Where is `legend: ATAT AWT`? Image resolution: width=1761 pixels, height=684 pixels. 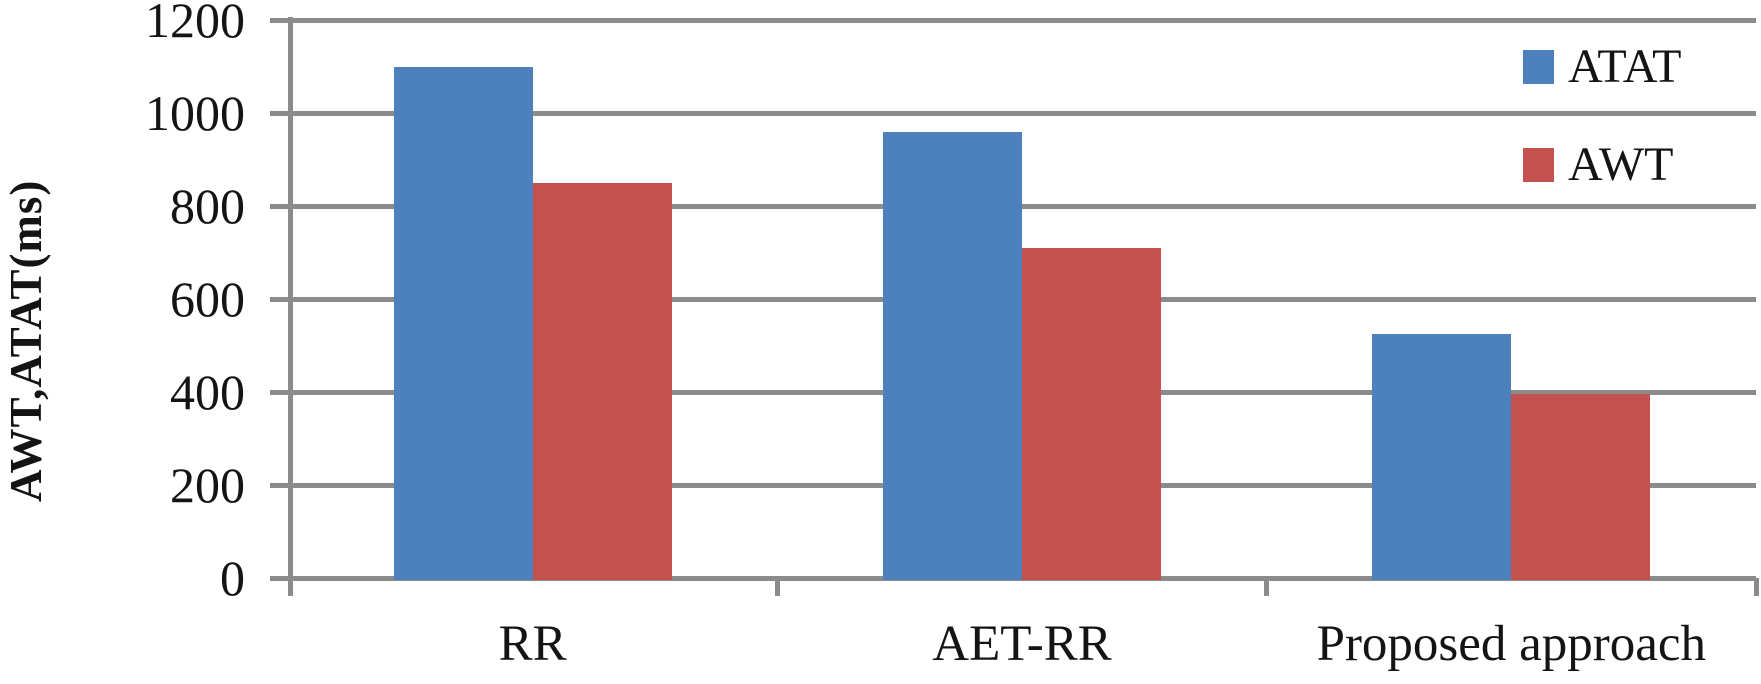 legend: ATAT AWT is located at coordinates (1602, 136).